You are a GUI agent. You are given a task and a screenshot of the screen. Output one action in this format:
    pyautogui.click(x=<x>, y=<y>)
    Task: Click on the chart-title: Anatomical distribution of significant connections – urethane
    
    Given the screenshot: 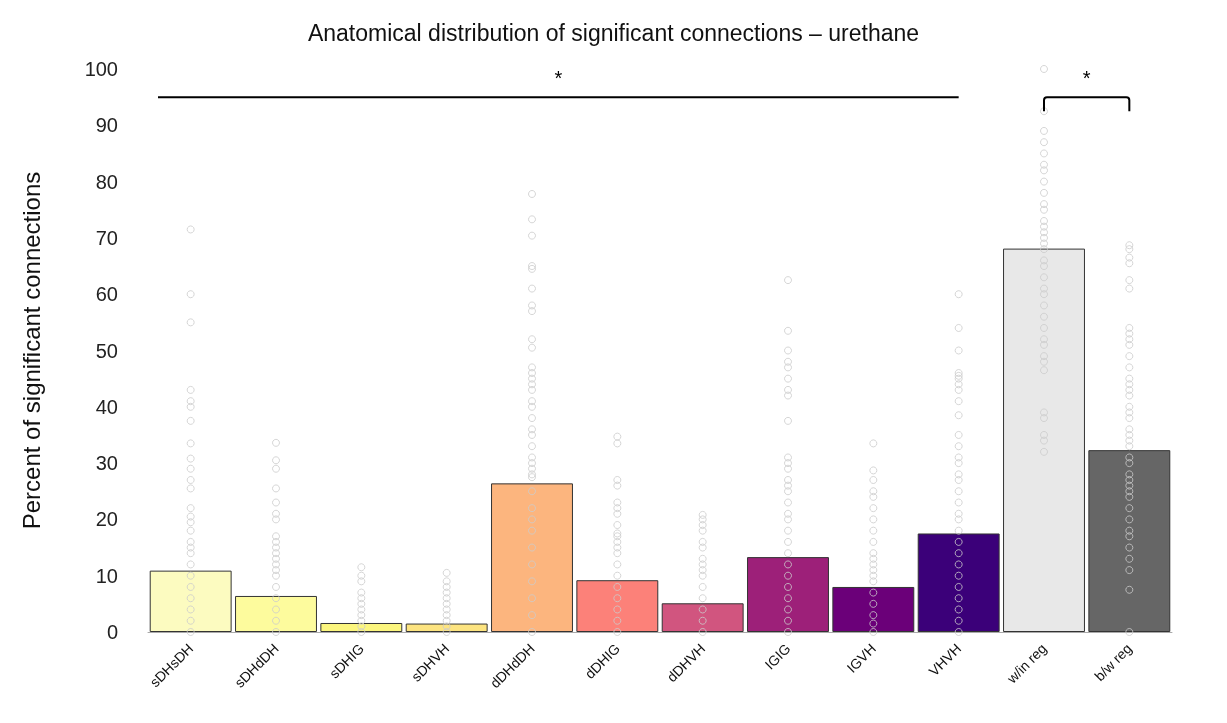 What is the action you would take?
    pyautogui.click(x=613, y=32)
    